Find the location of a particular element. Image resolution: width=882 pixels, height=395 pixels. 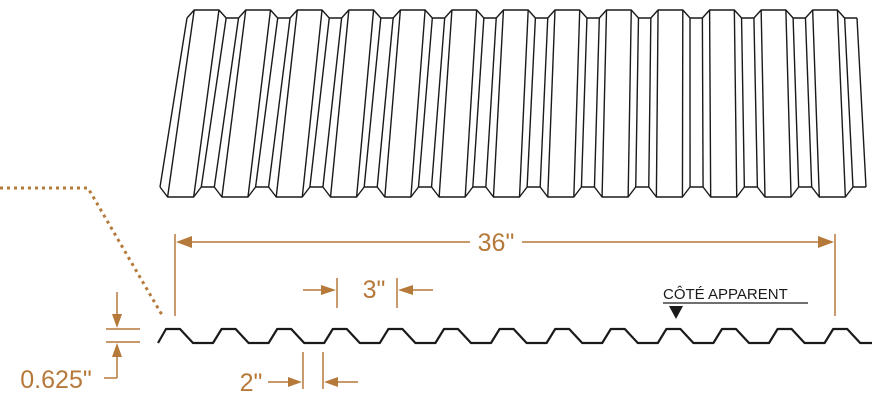

panel-top-edge is located at coordinates (521, 14).